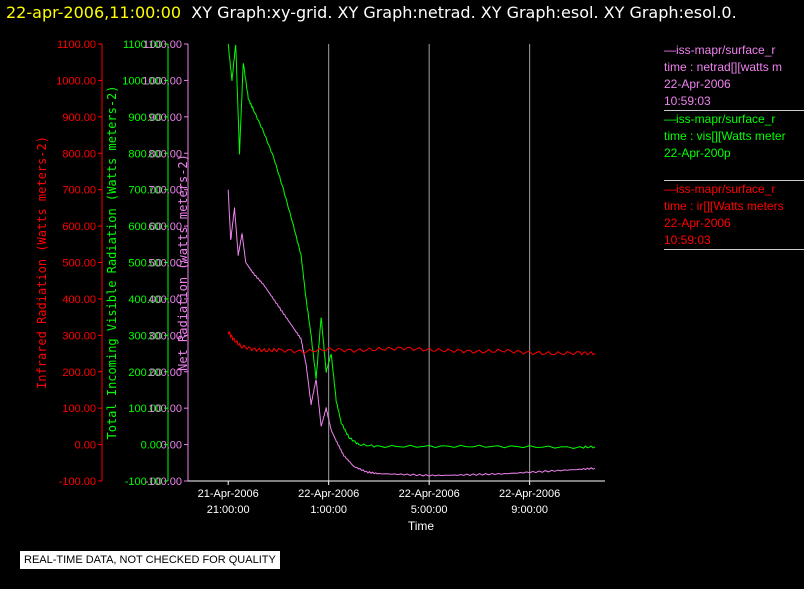  What do you see at coordinates (151, 446) in the screenshot?
I see `vis-tick-label: 0.00` at bounding box center [151, 446].